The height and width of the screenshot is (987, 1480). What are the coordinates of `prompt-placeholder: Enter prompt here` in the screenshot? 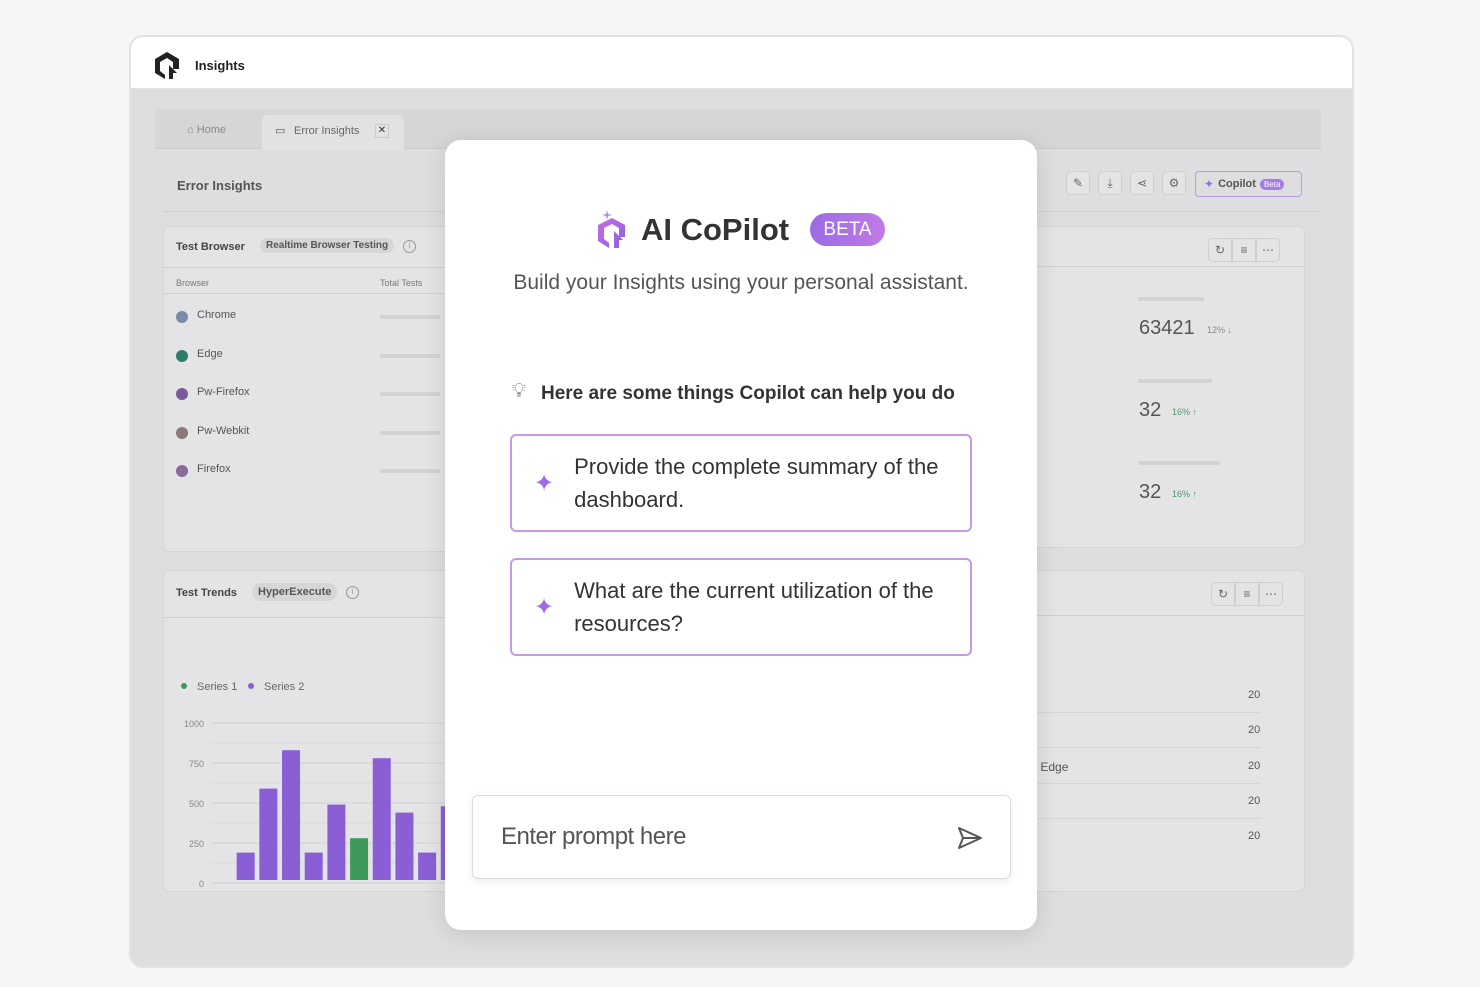 It's located at (593, 836).